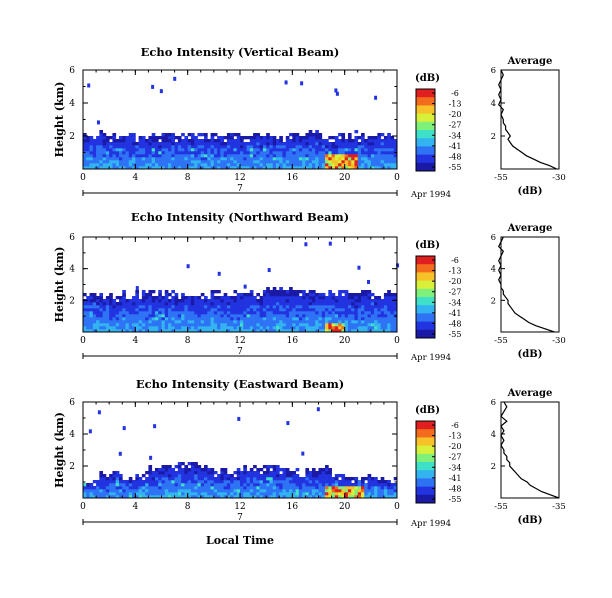 This screenshot has width=612, height=598. What do you see at coordinates (530, 520) in the screenshot?
I see `average-x-label: (dB)` at bounding box center [530, 520].